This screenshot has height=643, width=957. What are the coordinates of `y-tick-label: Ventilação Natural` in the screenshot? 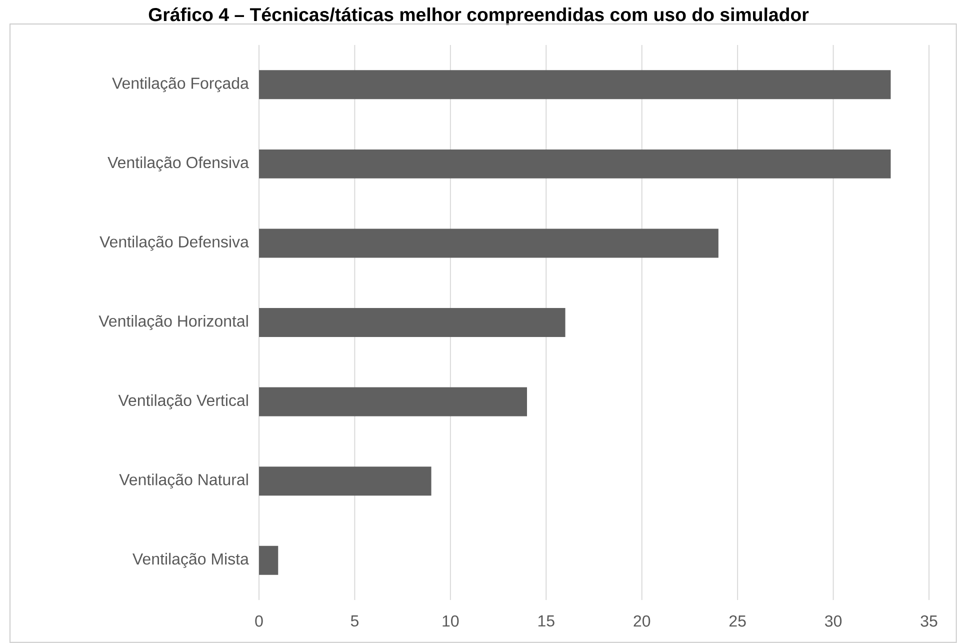 It's located at (183, 481).